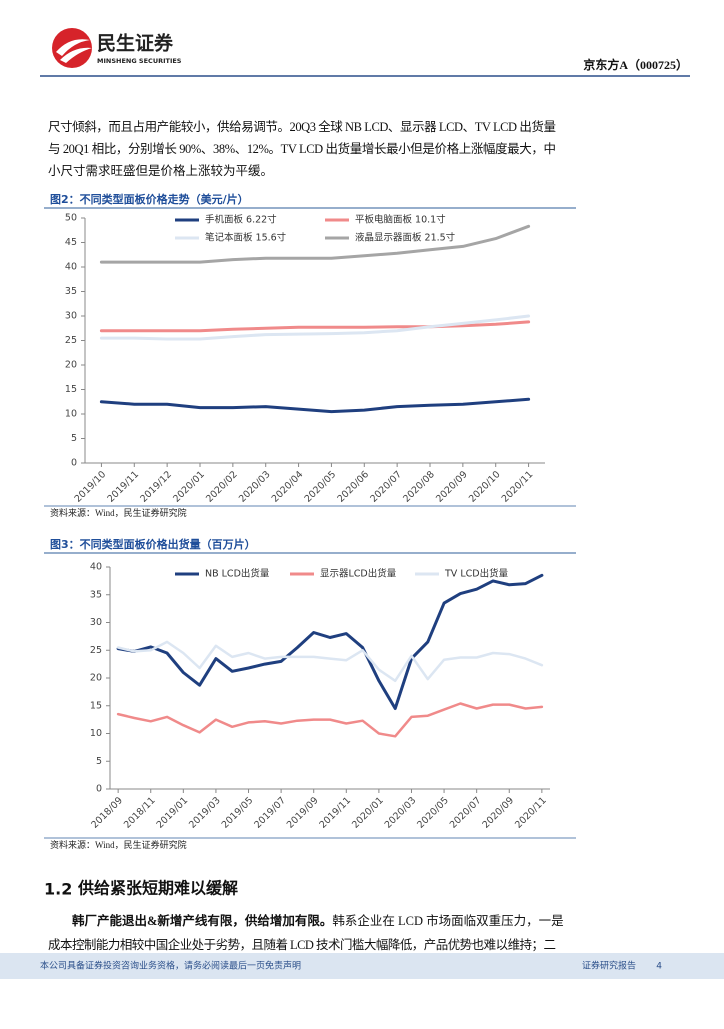 Image resolution: width=724 pixels, height=1029 pixels. Describe the element at coordinates (353, 487) in the screenshot. I see `x-tick-label: 2020/06` at that location.